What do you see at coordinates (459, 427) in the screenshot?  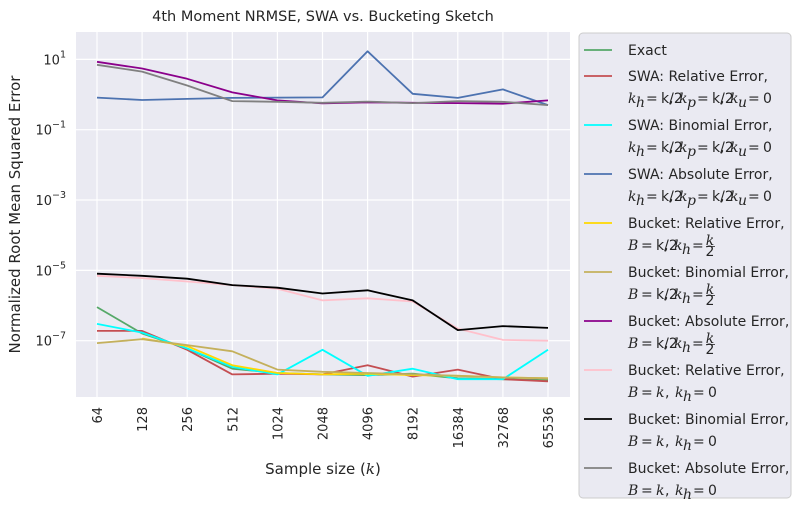 I see `x-tick-label: 16384` at bounding box center [459, 427].